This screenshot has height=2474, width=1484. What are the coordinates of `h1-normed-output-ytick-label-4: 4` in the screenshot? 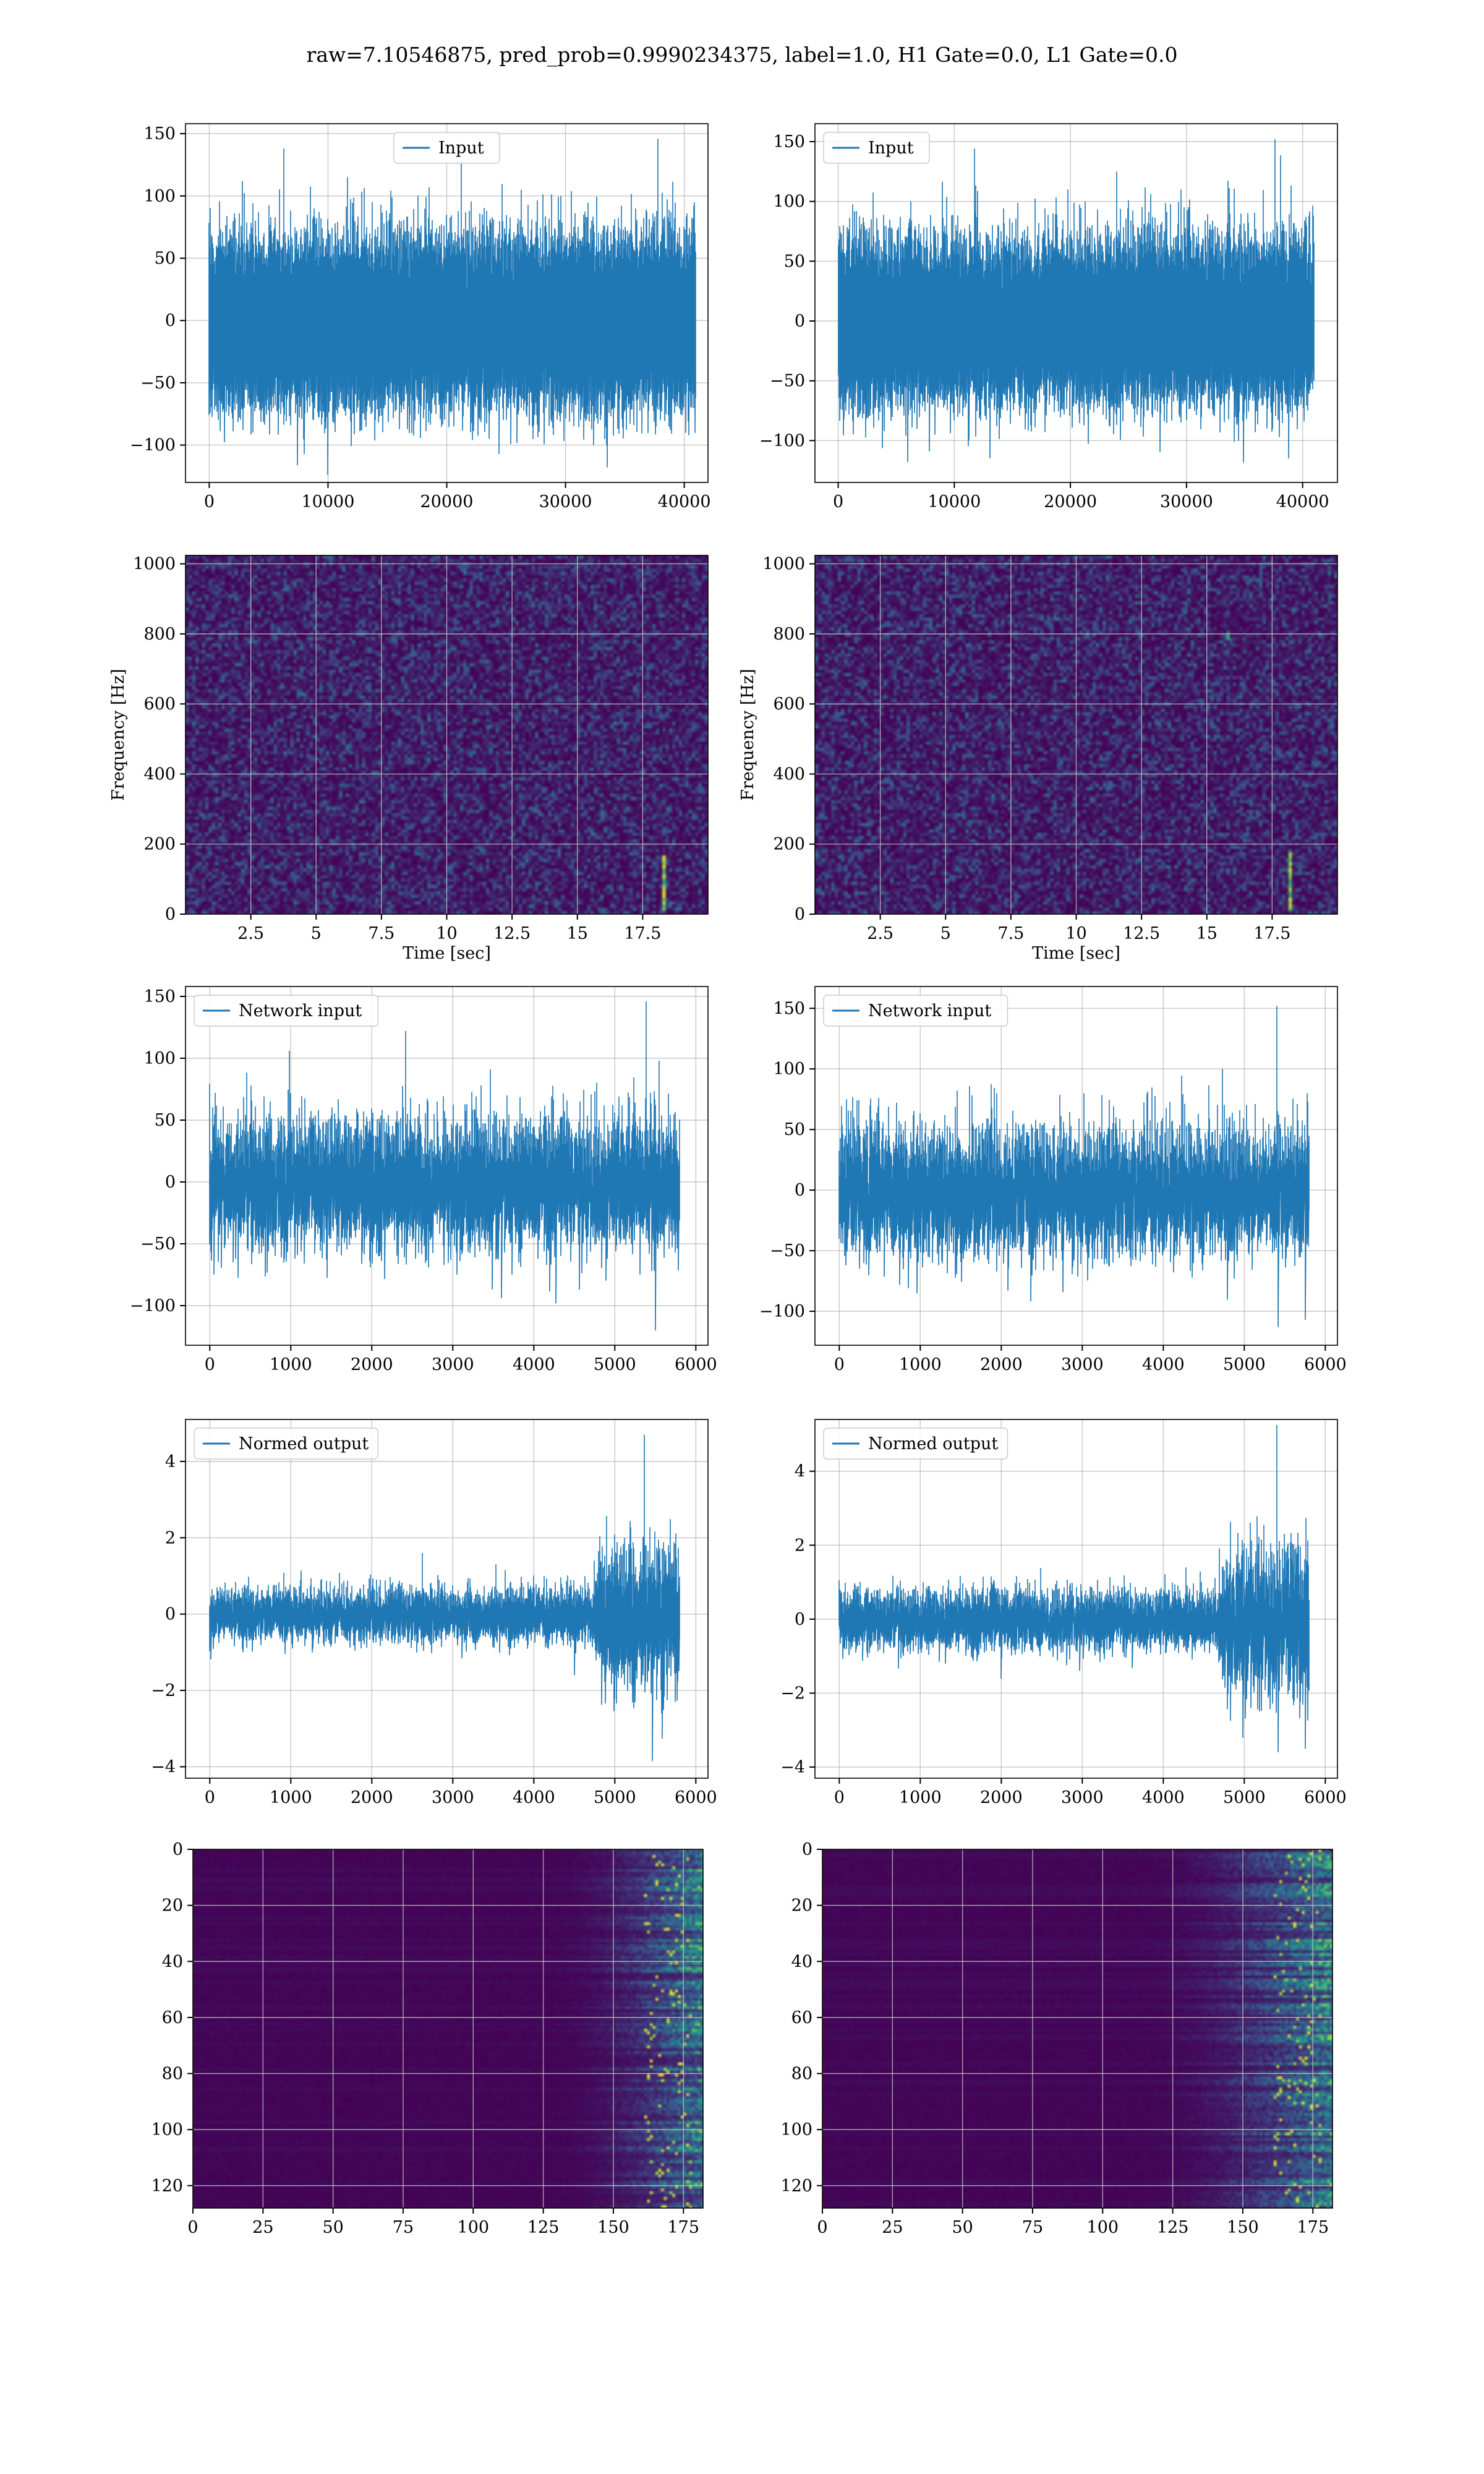 It's located at (170, 1461).